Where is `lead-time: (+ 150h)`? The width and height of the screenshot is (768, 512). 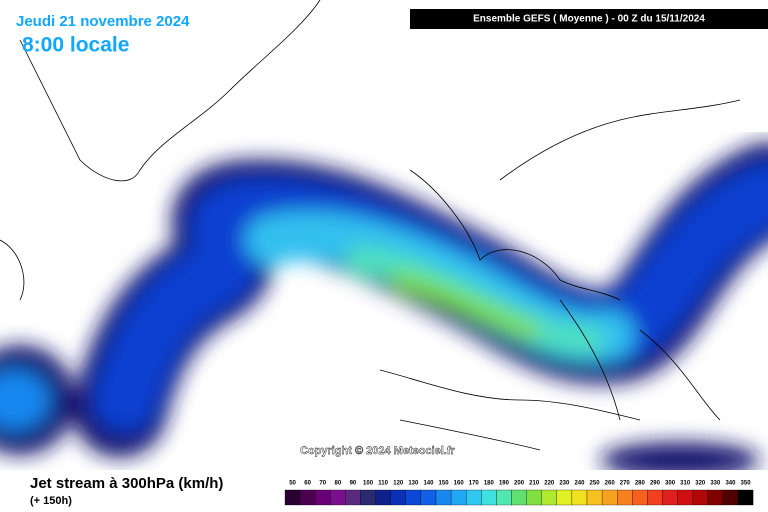
lead-time: (+ 150h) is located at coordinates (51, 501).